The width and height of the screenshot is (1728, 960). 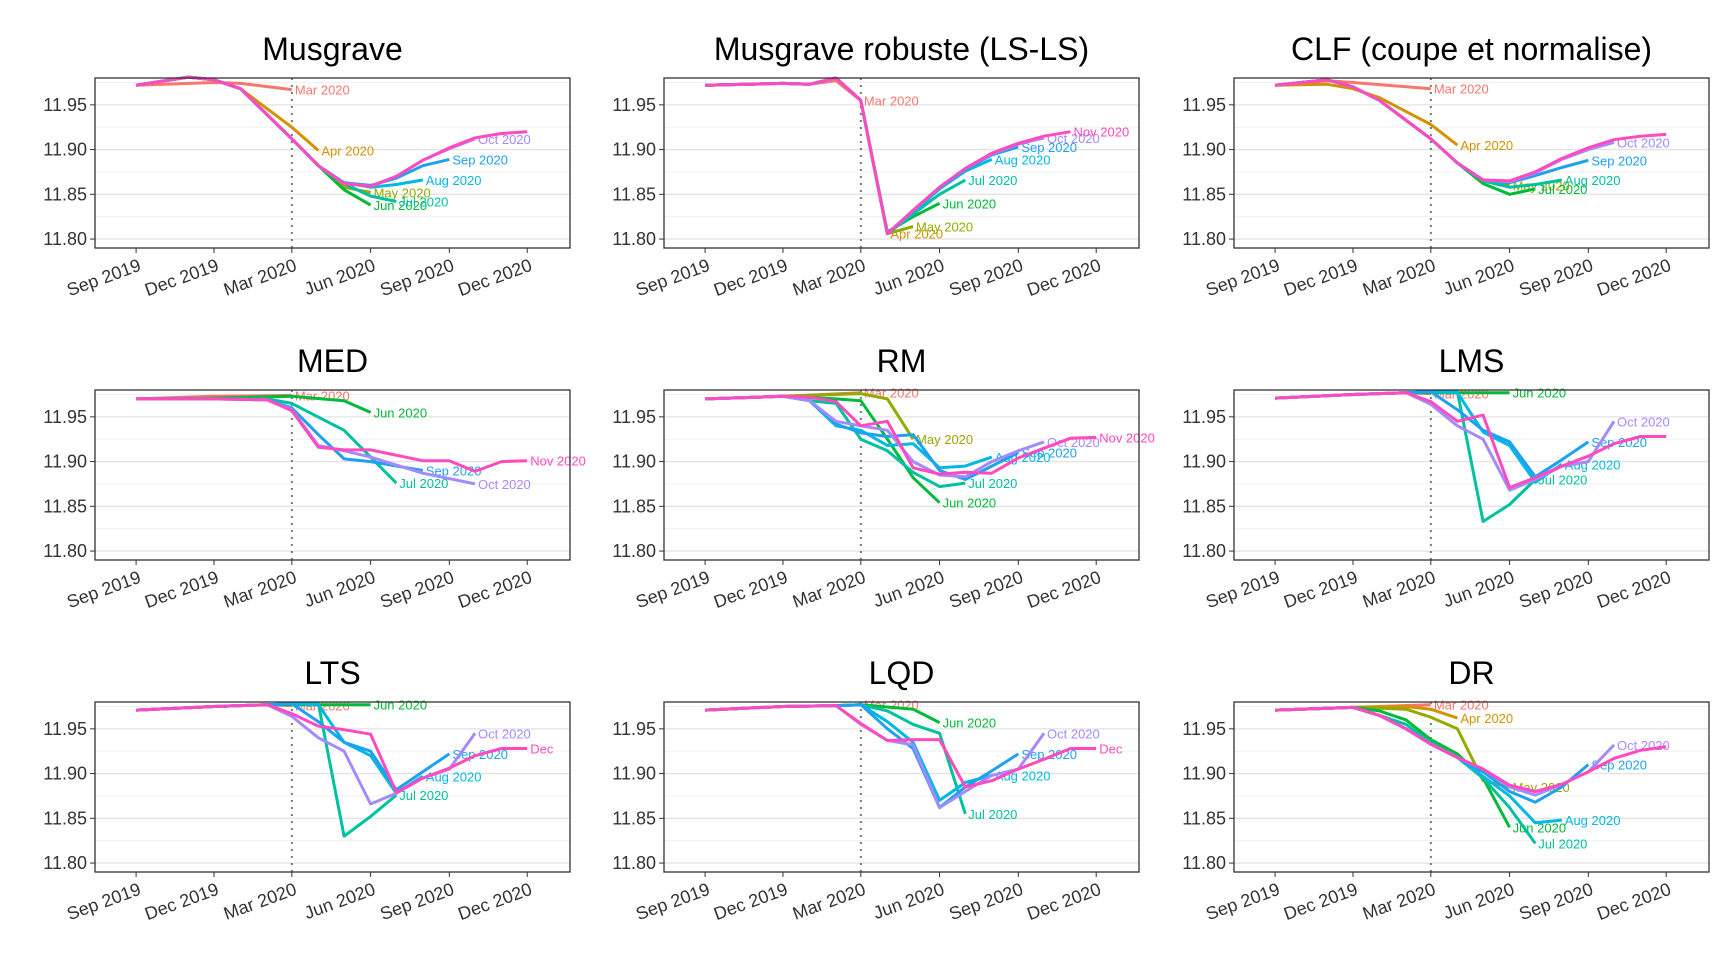 I want to click on series-label: Mar 2020, so click(x=322, y=90).